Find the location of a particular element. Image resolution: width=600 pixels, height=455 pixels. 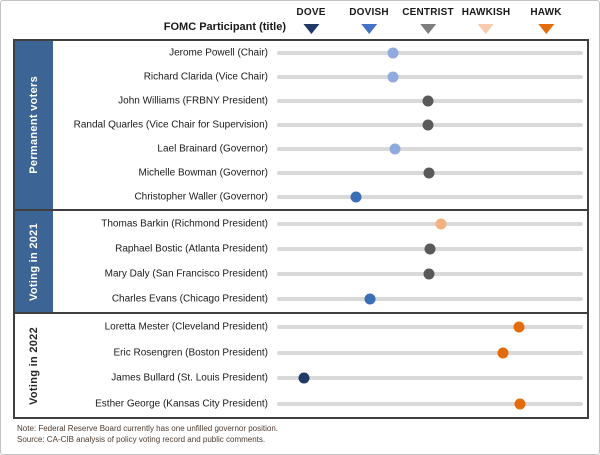

participant-name: Jerome Powell (Chair) is located at coordinates (218, 53).